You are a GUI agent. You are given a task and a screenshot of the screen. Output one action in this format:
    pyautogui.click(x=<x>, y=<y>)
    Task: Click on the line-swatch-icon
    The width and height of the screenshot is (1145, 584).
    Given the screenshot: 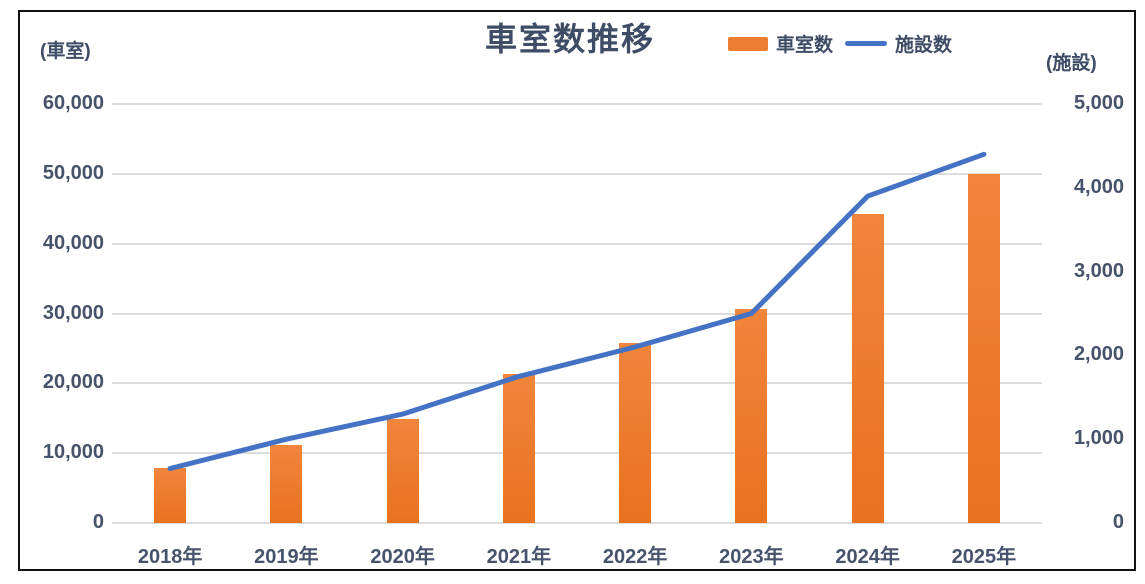 What is the action you would take?
    pyautogui.click(x=866, y=43)
    